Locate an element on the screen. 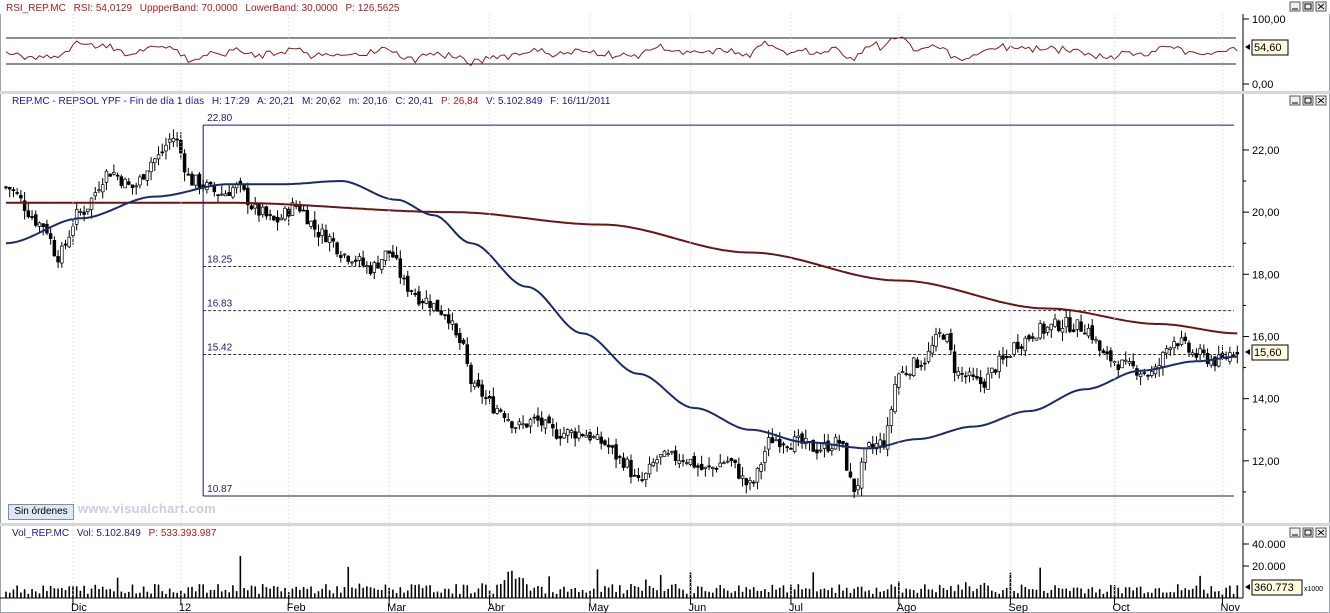  price-symbol: REP.MC - REPSOL YPF - Fin de día 1 días is located at coordinates (108, 101).